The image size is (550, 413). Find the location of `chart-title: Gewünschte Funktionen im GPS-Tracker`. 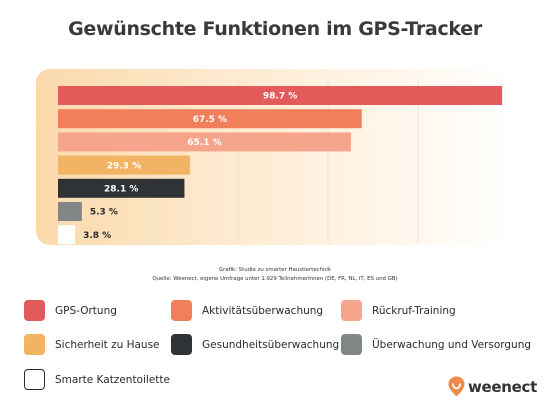

chart-title: Gewünschte Funktionen im GPS-Tracker is located at coordinates (275, 29).